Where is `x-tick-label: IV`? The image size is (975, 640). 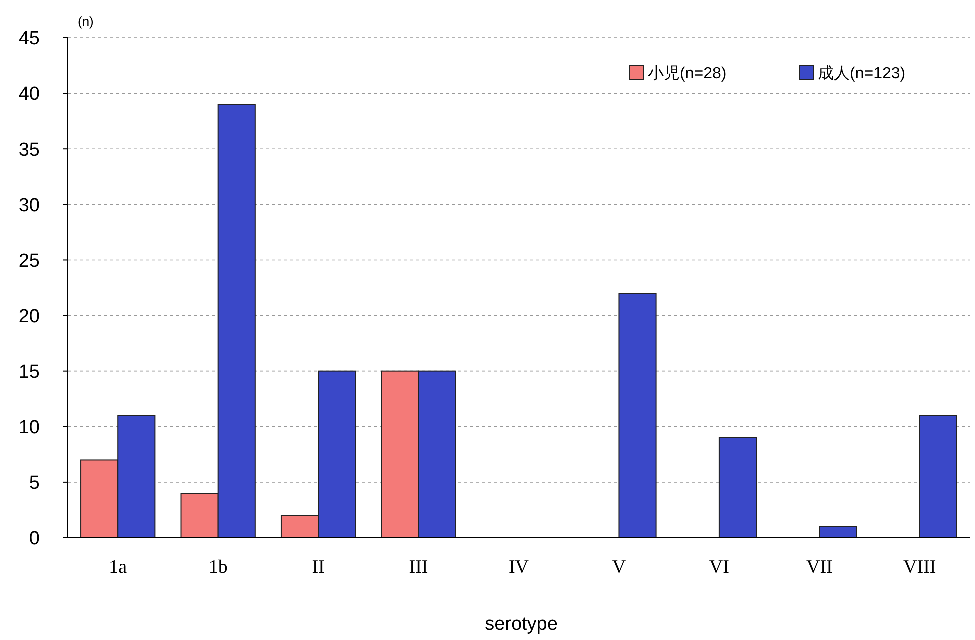
x-tick-label: IV is located at coordinates (519, 567).